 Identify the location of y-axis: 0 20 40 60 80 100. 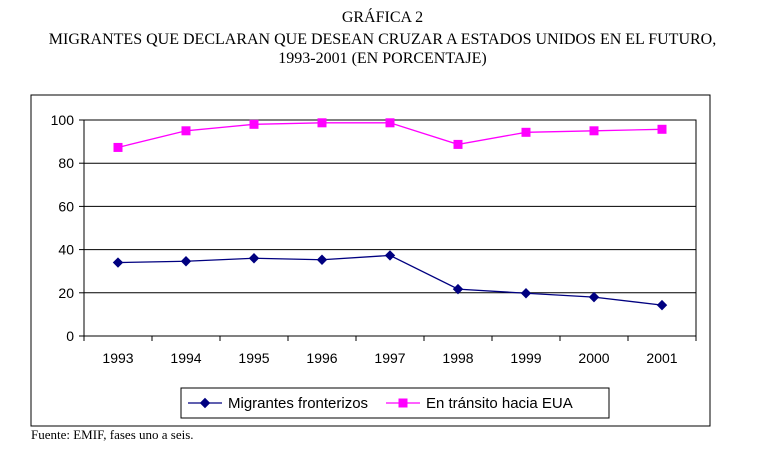
(67, 228).